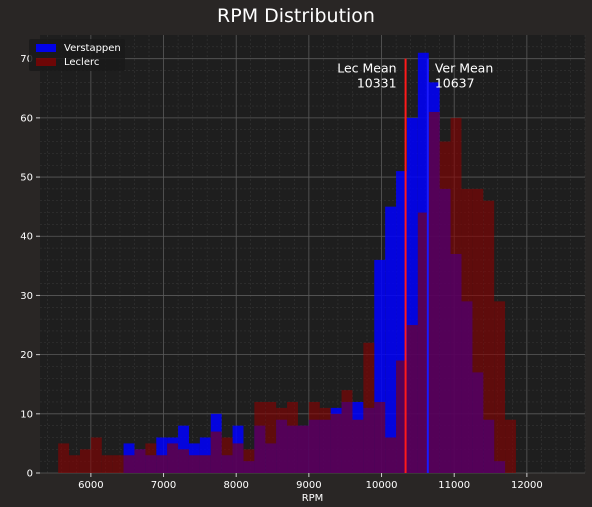 This screenshot has height=507, width=592. I want to click on x-axis-label: RPM, so click(313, 498).